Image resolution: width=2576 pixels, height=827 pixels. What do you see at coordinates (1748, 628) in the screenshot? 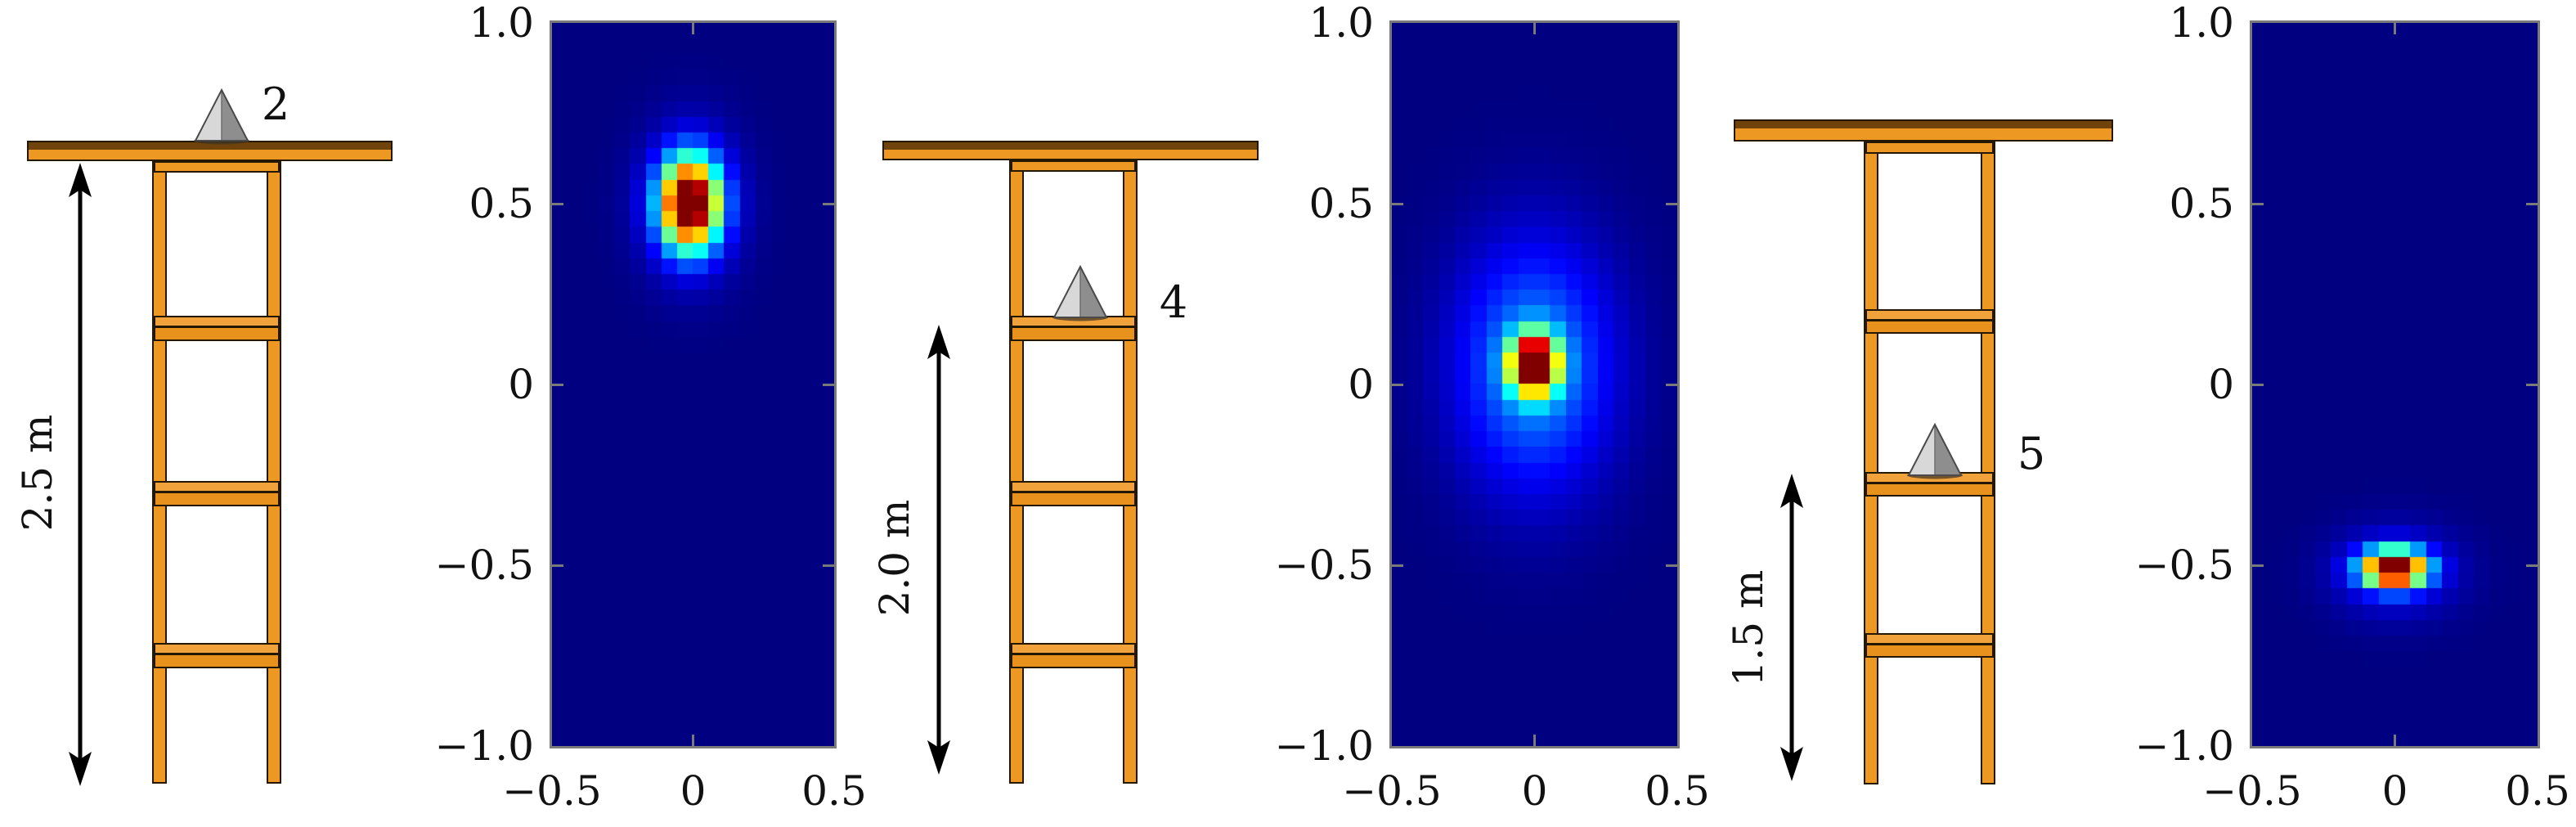
I see `height-label-3: 1.5 m` at bounding box center [1748, 628].